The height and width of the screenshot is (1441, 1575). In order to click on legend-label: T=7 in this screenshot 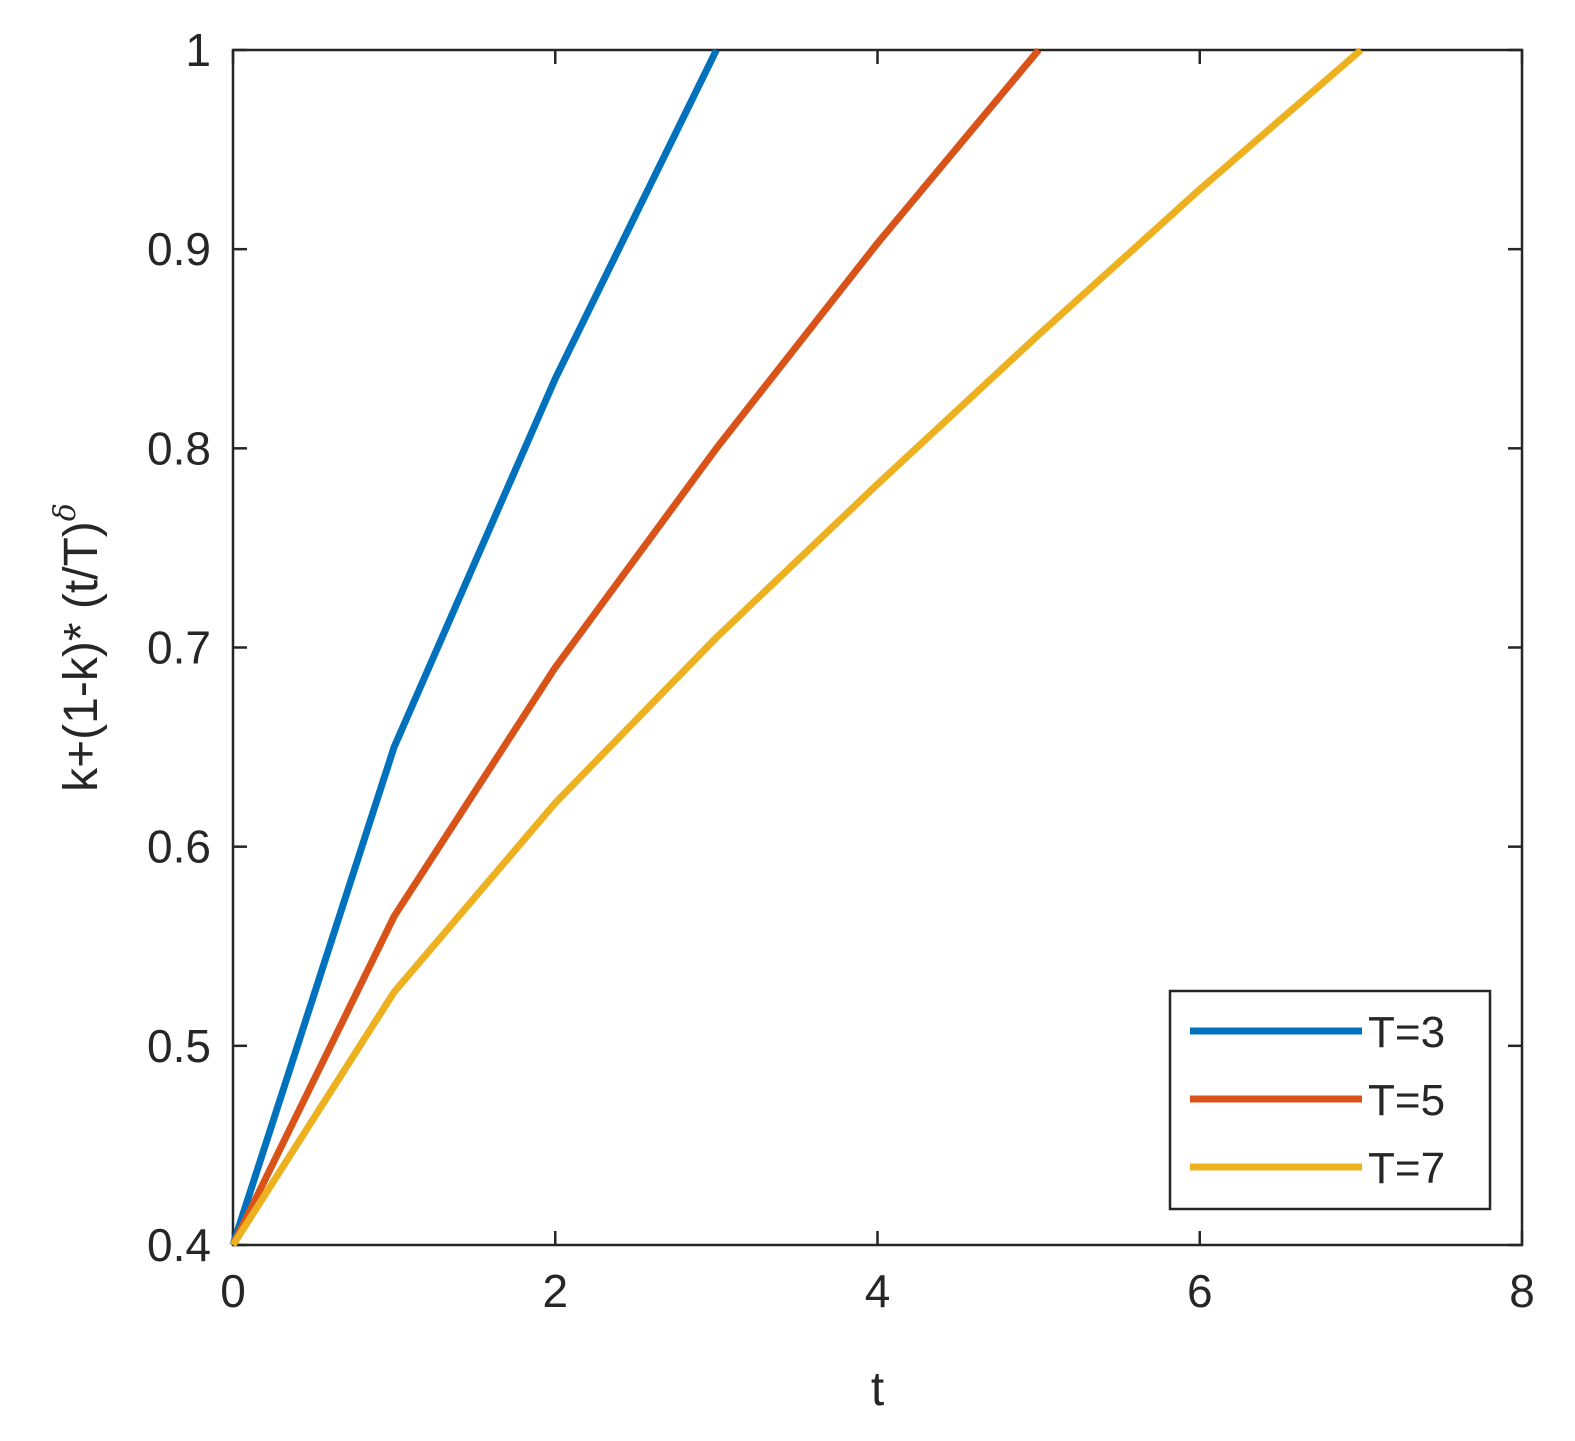, I will do `click(1406, 1168)`.